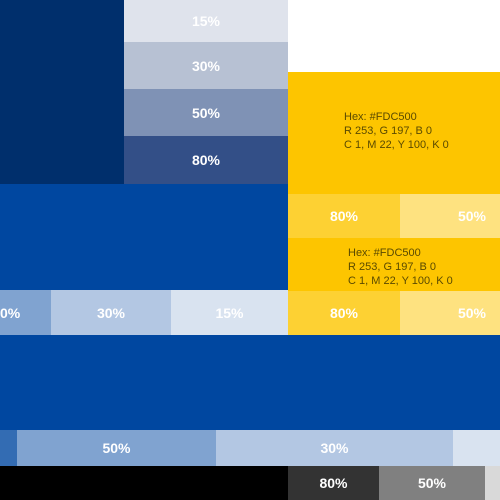 This screenshot has height=500, width=500. Describe the element at coordinates (400, 281) in the screenshot. I see `yellow-cmyk-2: C 1, M 22, Y 100, K 0` at that location.